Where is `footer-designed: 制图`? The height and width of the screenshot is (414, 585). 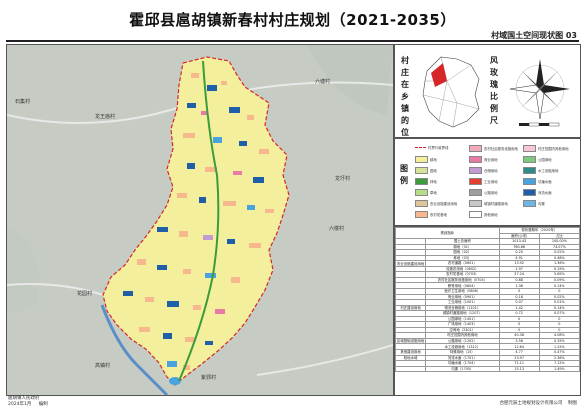
footer-designed: 制图 is located at coordinates (572, 403).